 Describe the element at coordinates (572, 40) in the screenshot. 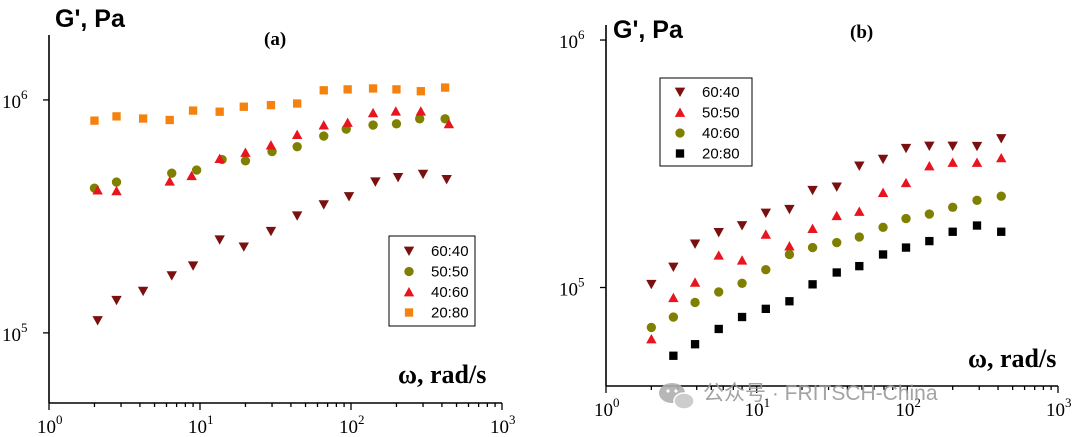

I see `panel-b-y-tick-label: 106` at that location.